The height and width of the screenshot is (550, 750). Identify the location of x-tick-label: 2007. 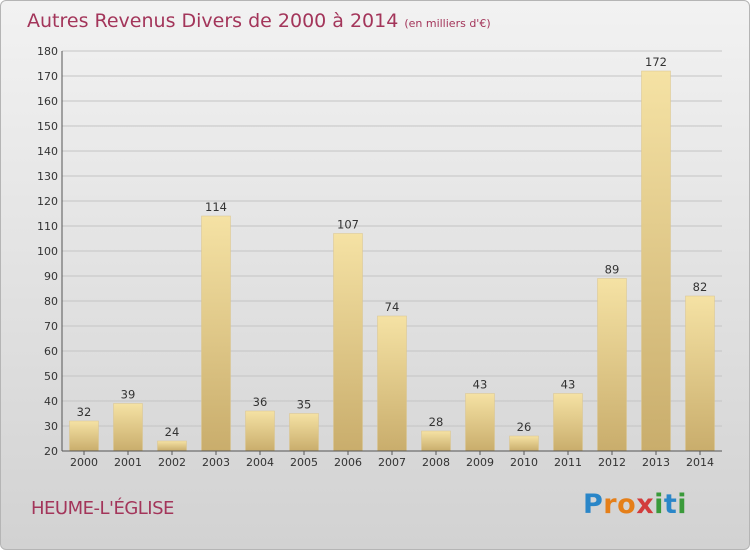
(392, 462).